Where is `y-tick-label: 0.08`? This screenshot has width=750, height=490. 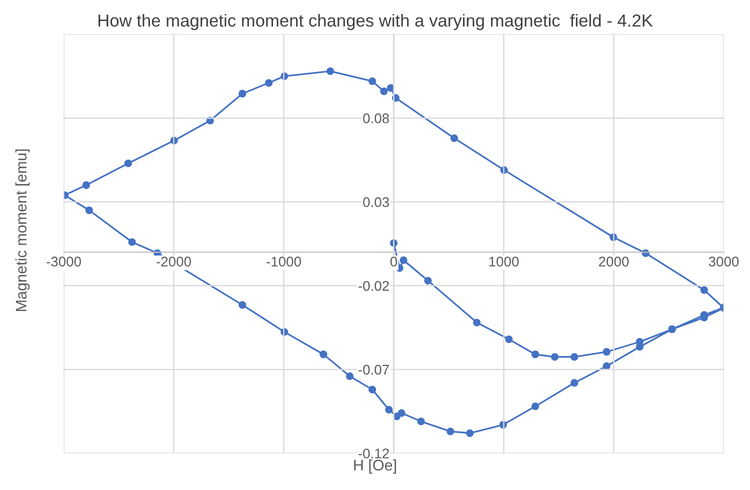
y-tick-label: 0.08 is located at coordinates (376, 118).